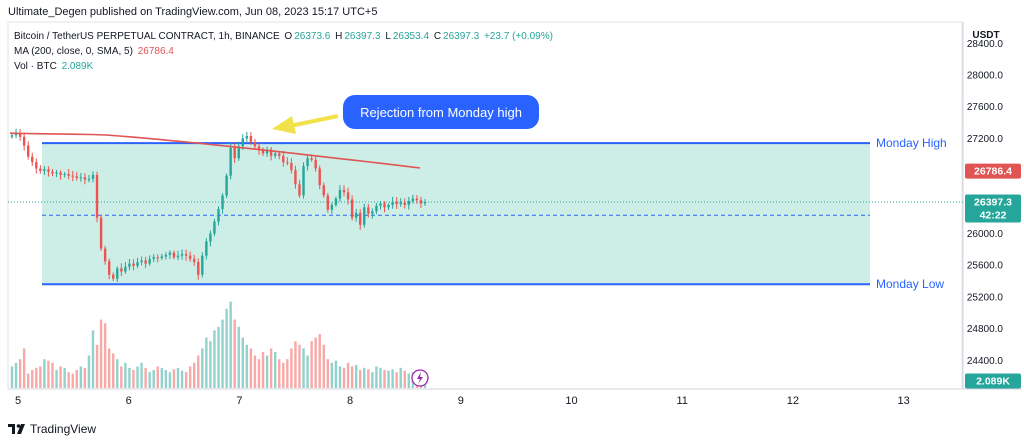 The image size is (1024, 443). Describe the element at coordinates (903, 401) in the screenshot. I see `x-tick-label: 13` at that location.